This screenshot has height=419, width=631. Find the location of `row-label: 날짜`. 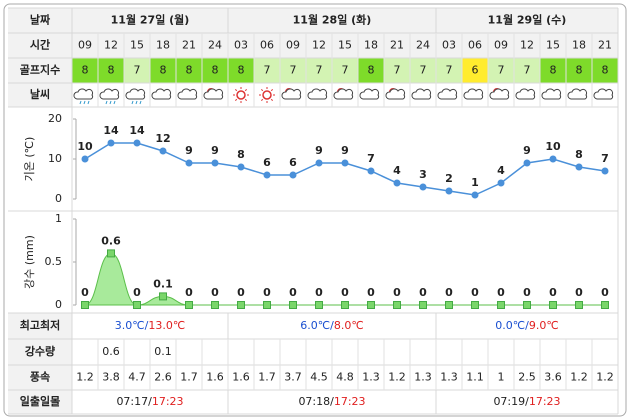

row-label: 날짜 is located at coordinates (40, 20).